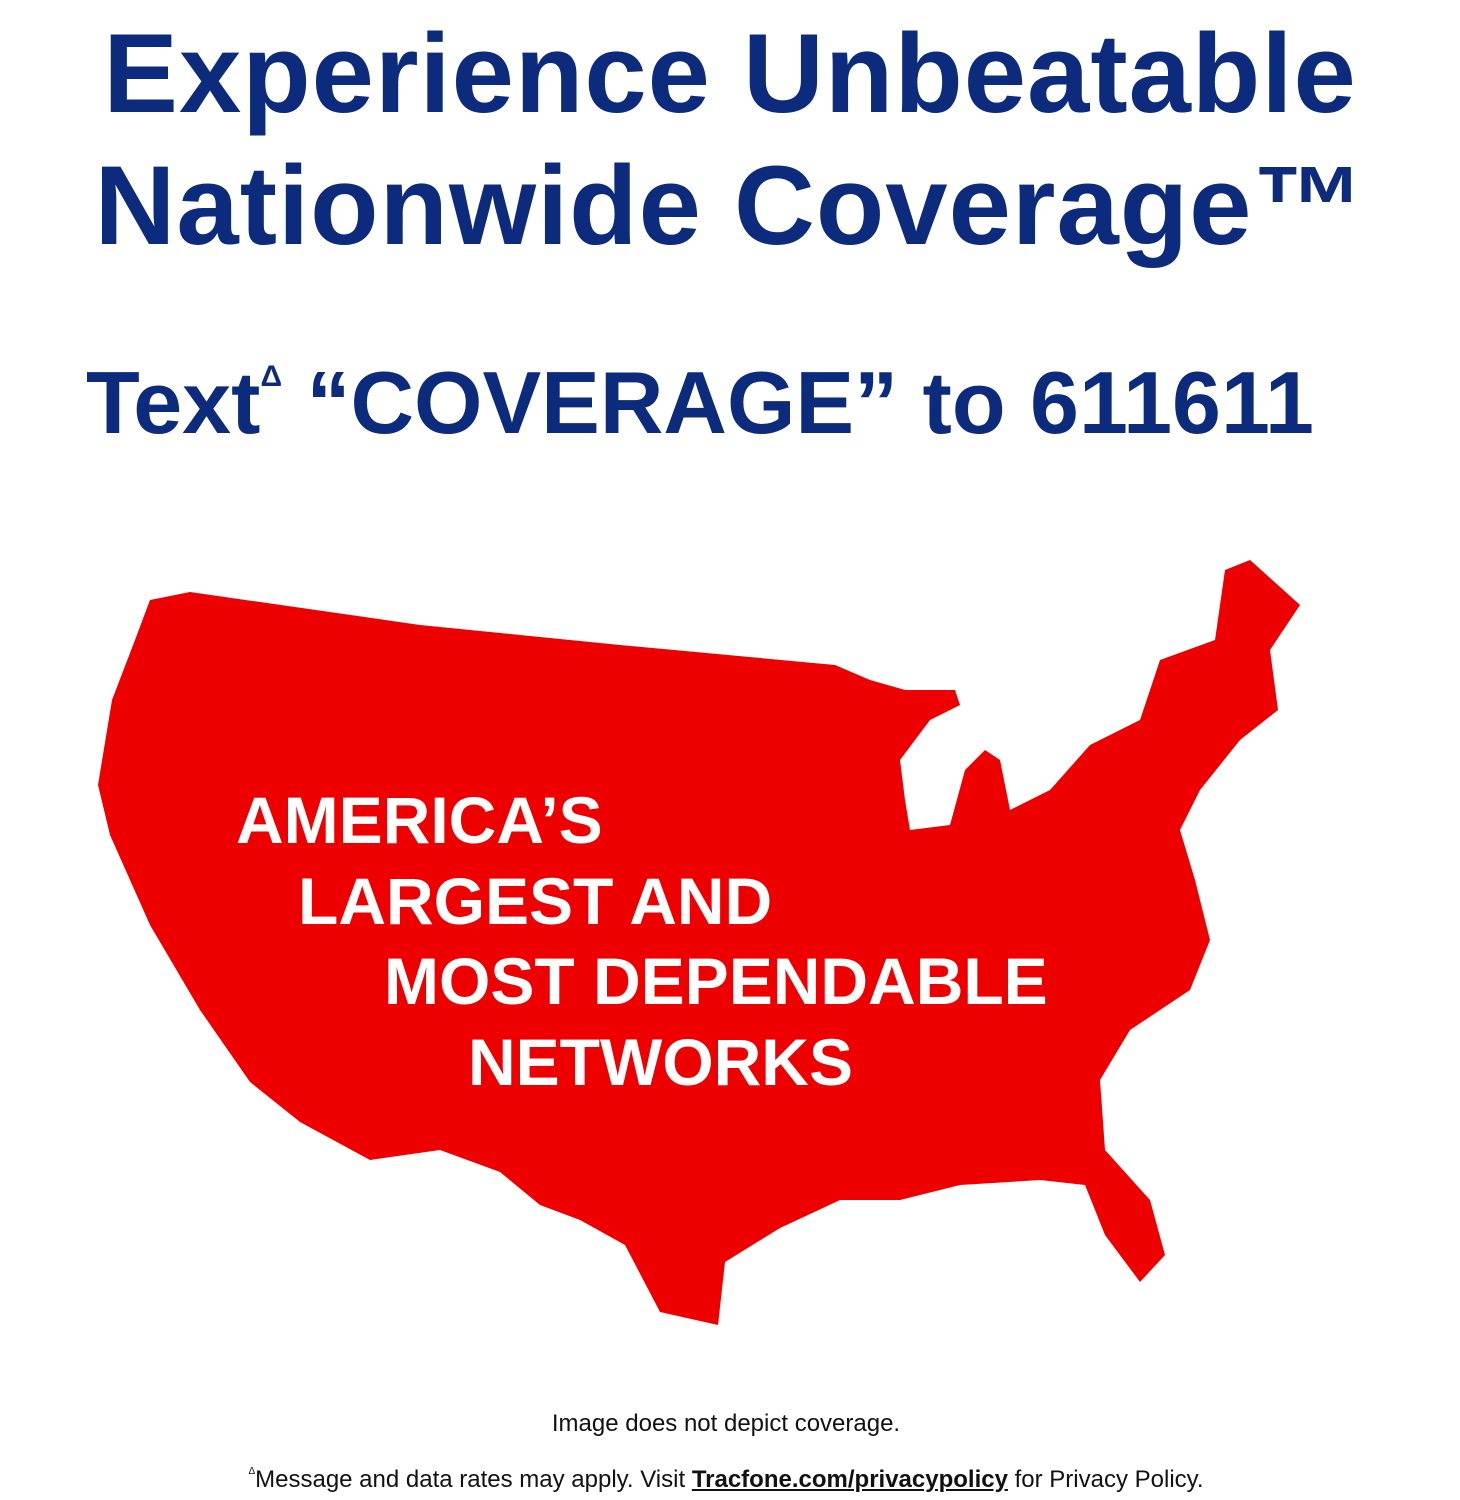 The image size is (1460, 1500). What do you see at coordinates (535, 901) in the screenshot?
I see `map-text-line-2: LARGEST AND` at bounding box center [535, 901].